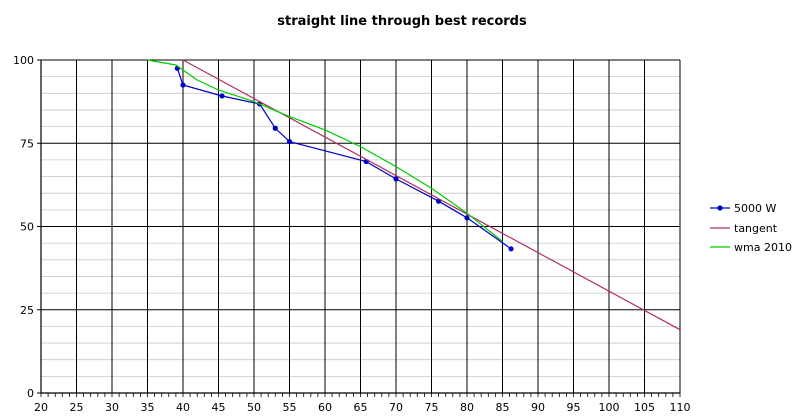 This screenshot has height=420, width=800. What do you see at coordinates (112, 407) in the screenshot?
I see `x-tick-label: 30` at bounding box center [112, 407].